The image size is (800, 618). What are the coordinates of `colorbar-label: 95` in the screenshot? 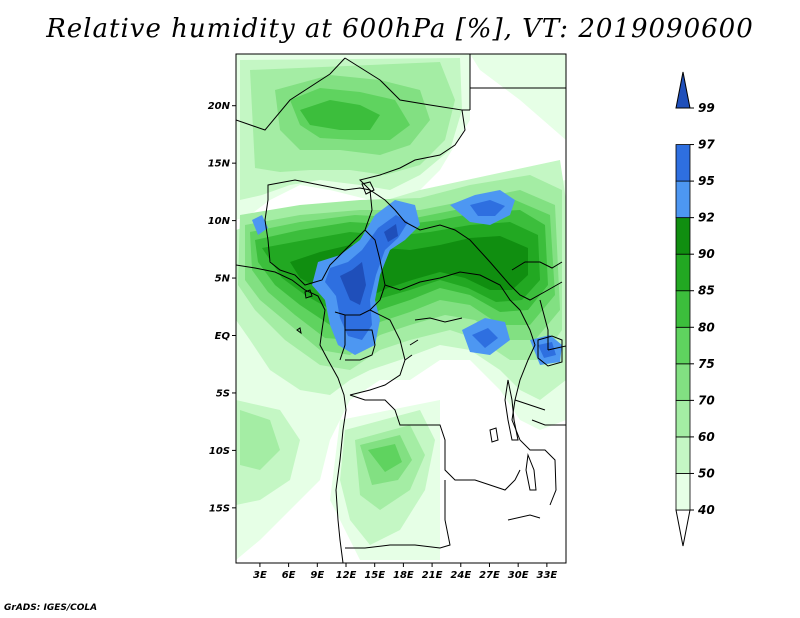 It's located at (706, 181).